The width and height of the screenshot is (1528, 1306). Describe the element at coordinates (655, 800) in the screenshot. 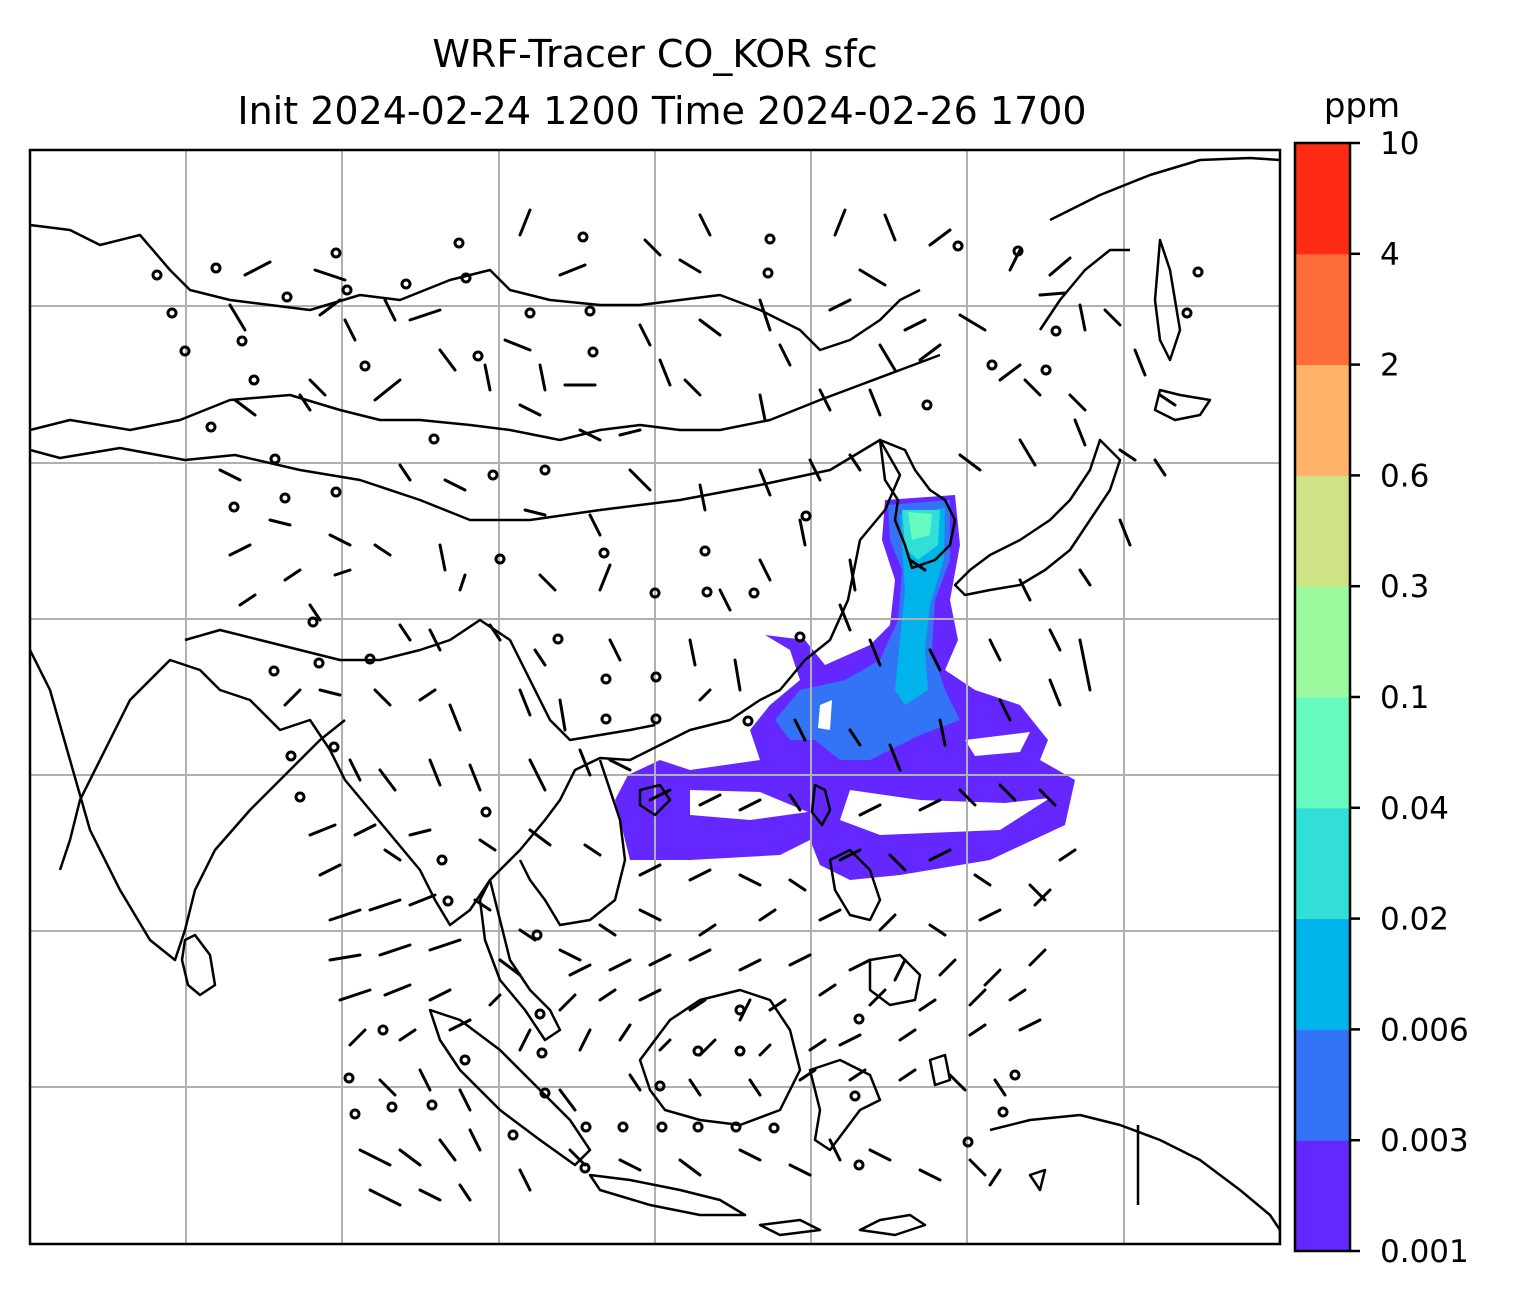

I see `hainan` at that location.